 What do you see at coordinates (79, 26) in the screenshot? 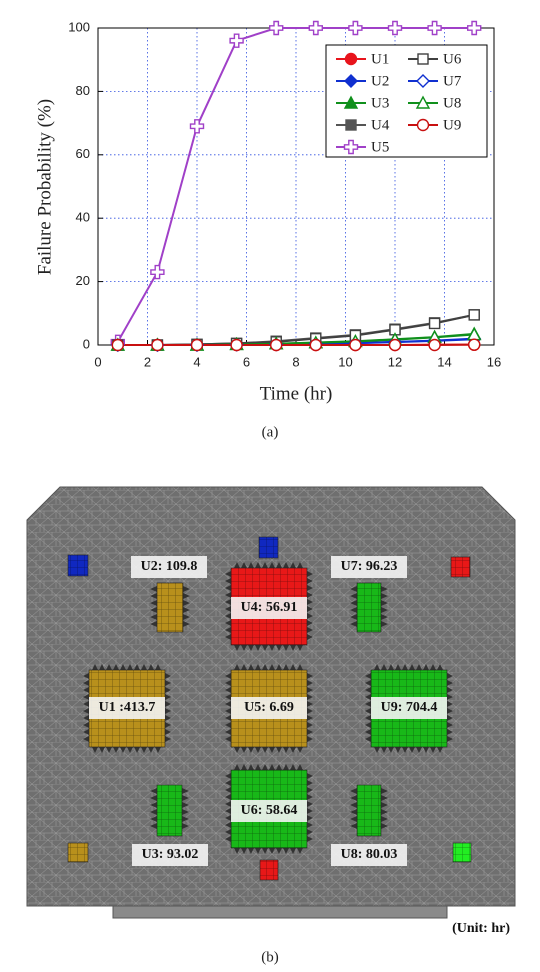
I see `y-tick-label: 100` at bounding box center [79, 26].